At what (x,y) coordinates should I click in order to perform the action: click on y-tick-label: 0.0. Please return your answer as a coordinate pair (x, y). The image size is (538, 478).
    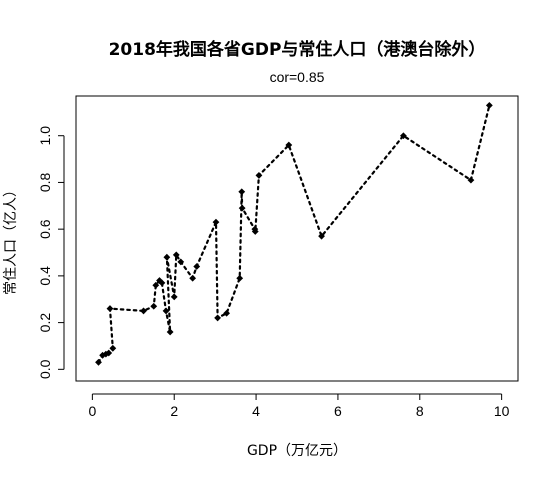
    Looking at the image, I should click on (45, 369).